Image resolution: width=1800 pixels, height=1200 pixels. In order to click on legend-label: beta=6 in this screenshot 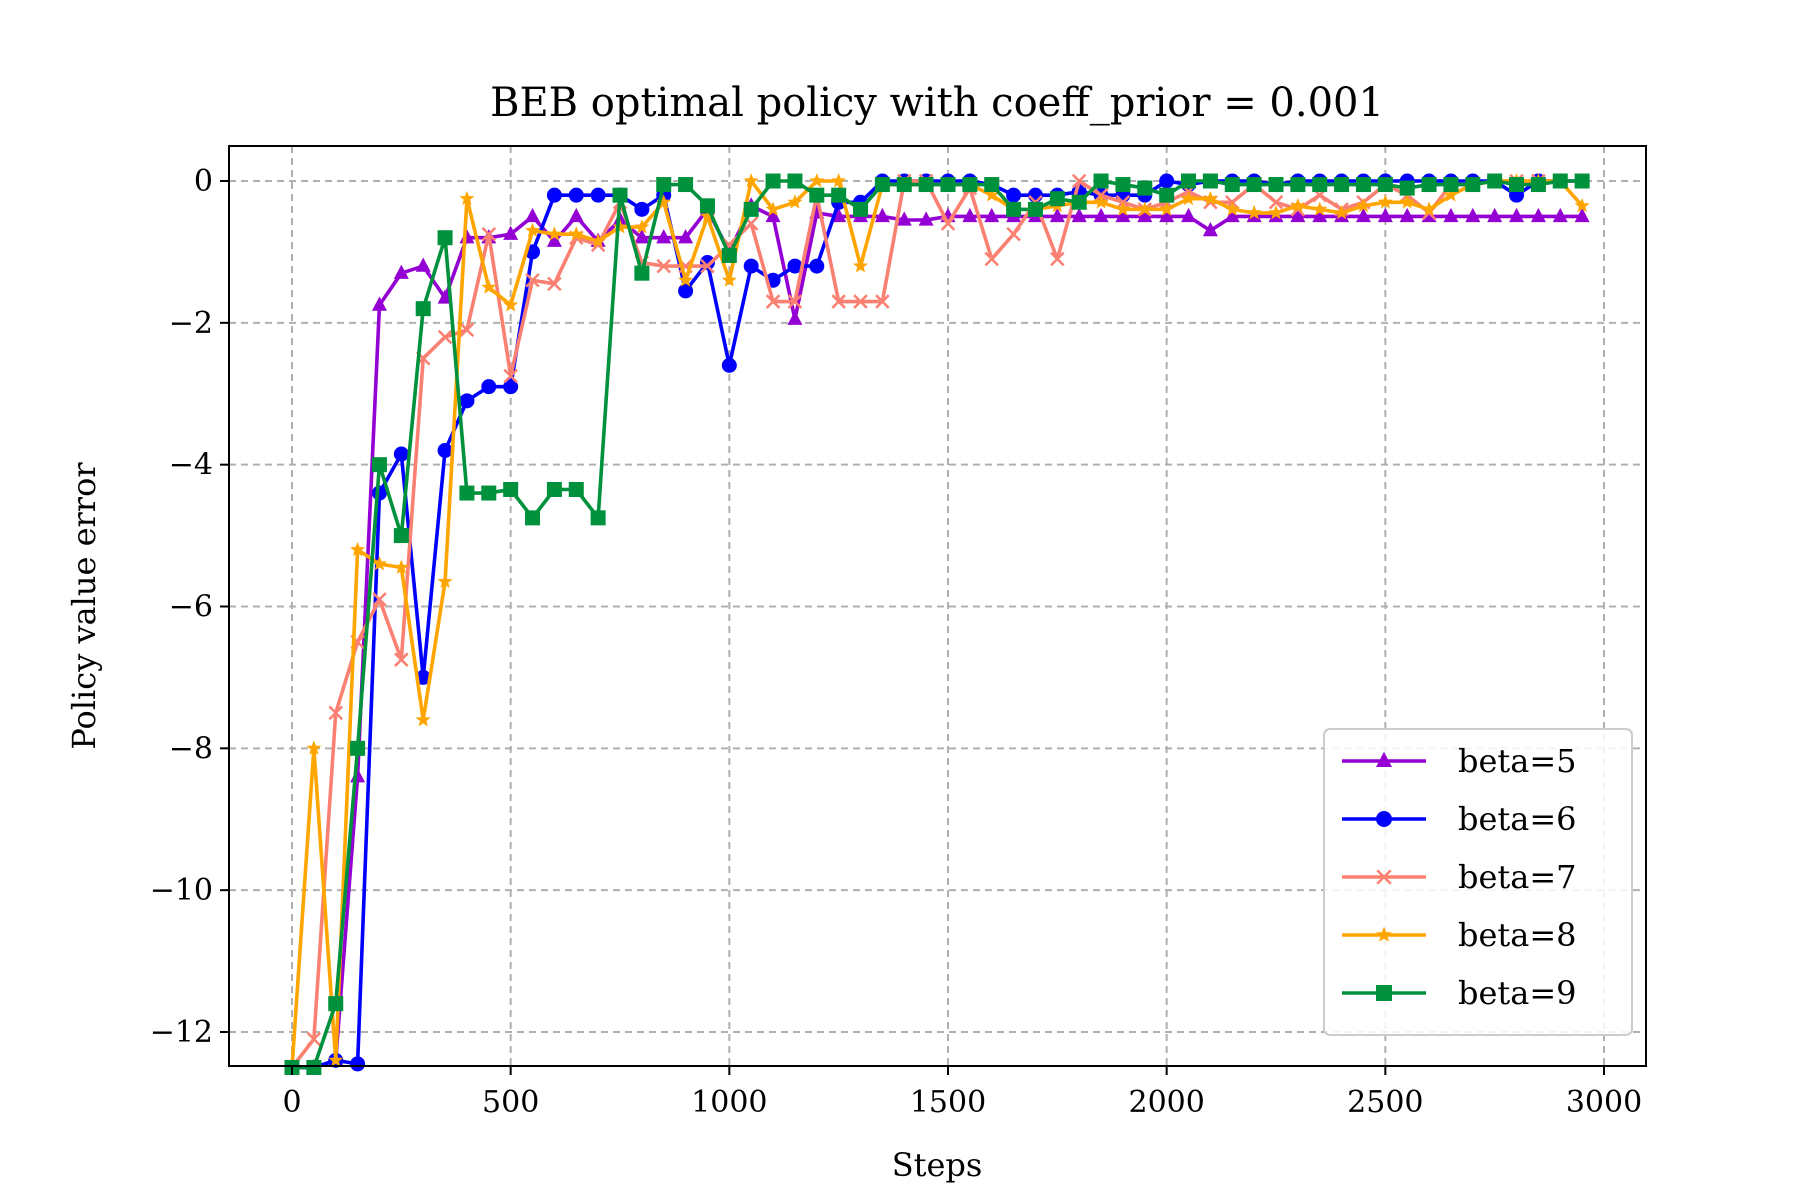, I will do `click(1517, 819)`.